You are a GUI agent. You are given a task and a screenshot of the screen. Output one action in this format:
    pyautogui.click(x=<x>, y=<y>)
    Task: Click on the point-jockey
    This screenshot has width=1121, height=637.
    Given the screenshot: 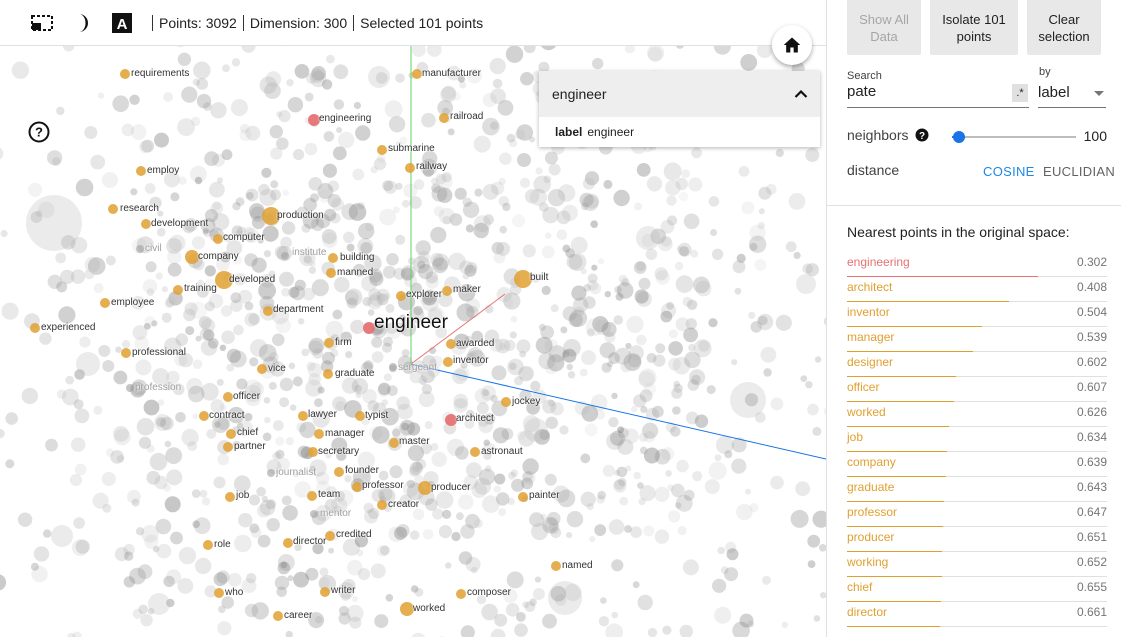 What is the action you would take?
    pyautogui.click(x=506, y=402)
    